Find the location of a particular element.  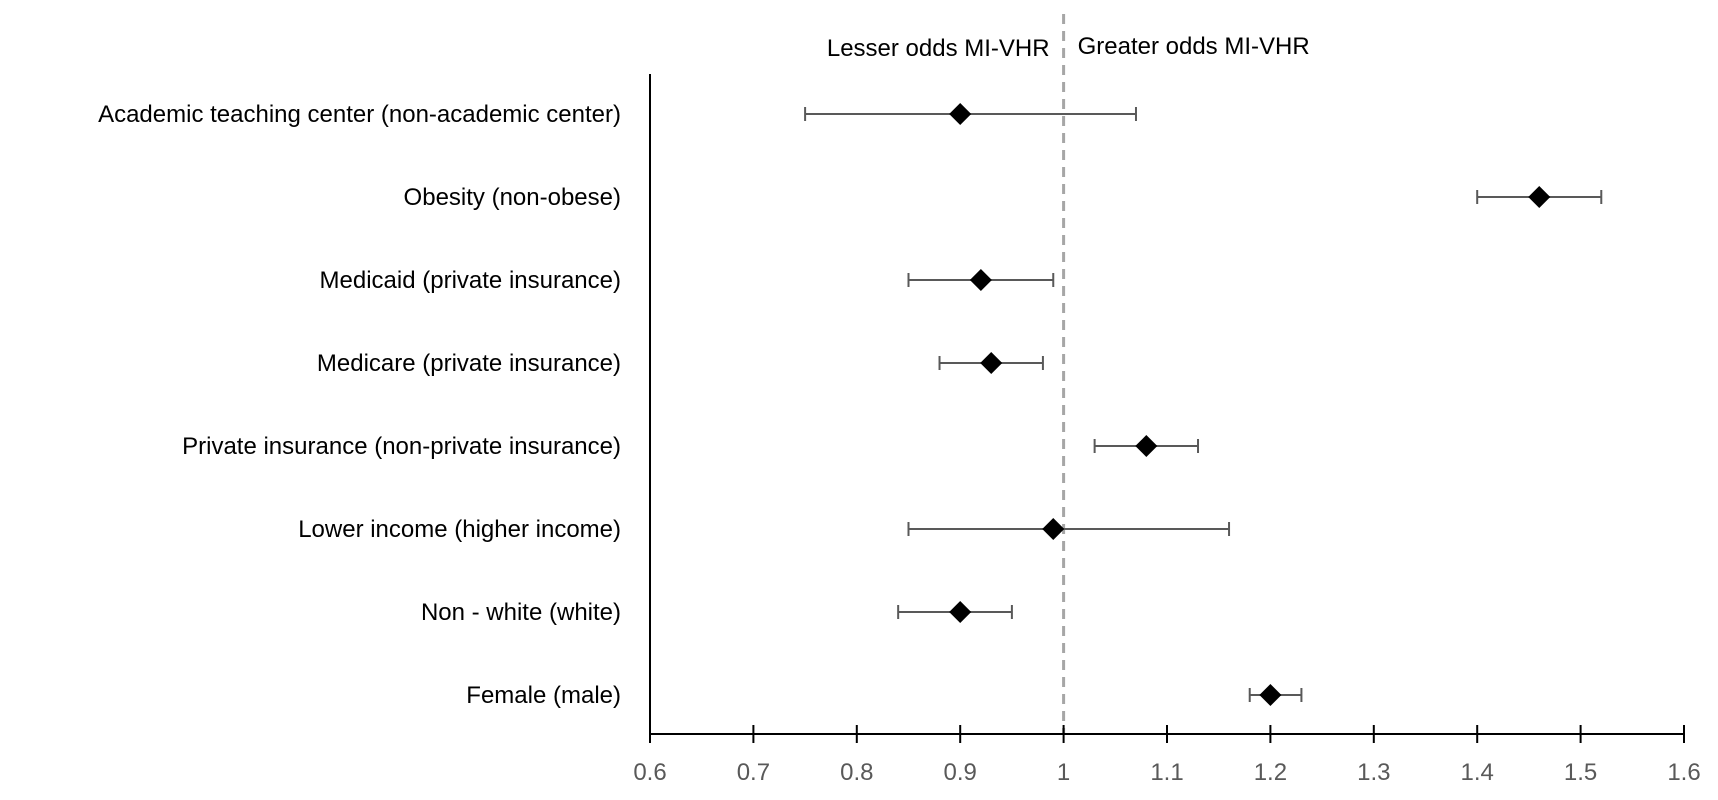

category-label: Lower income (higher income) is located at coordinates (459, 529).